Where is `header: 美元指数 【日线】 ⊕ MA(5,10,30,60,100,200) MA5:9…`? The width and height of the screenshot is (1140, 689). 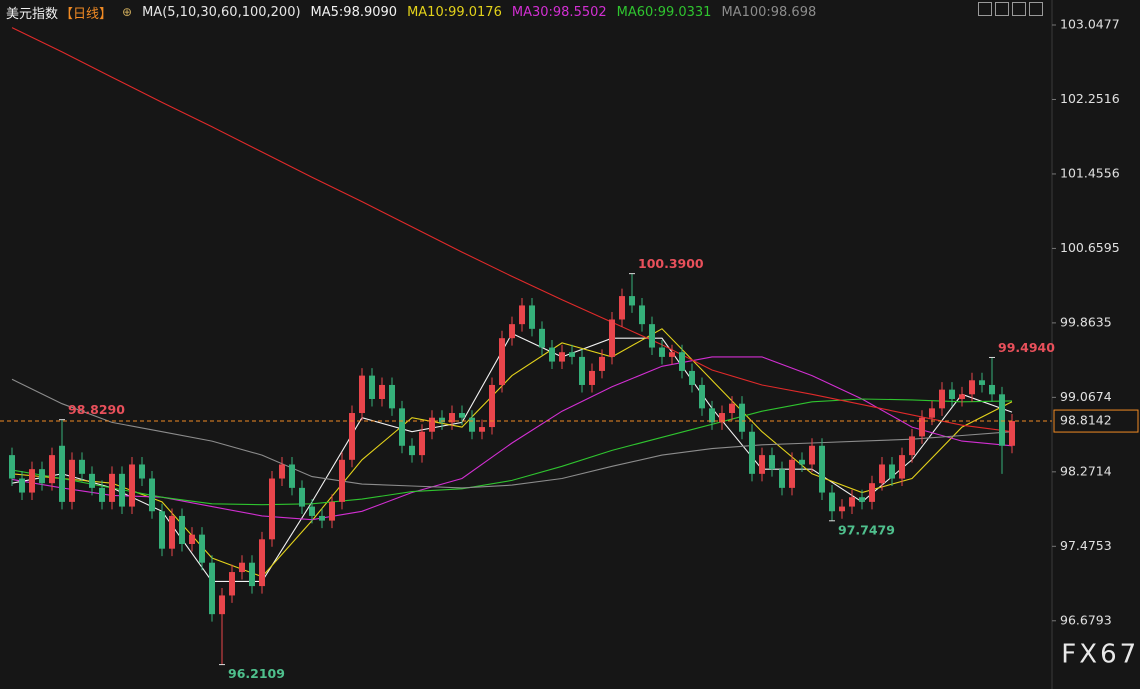 header: 美元指数 【日线】 ⊕ MA(5,10,30,60,100,200) MA5:9… is located at coordinates (411, 12).